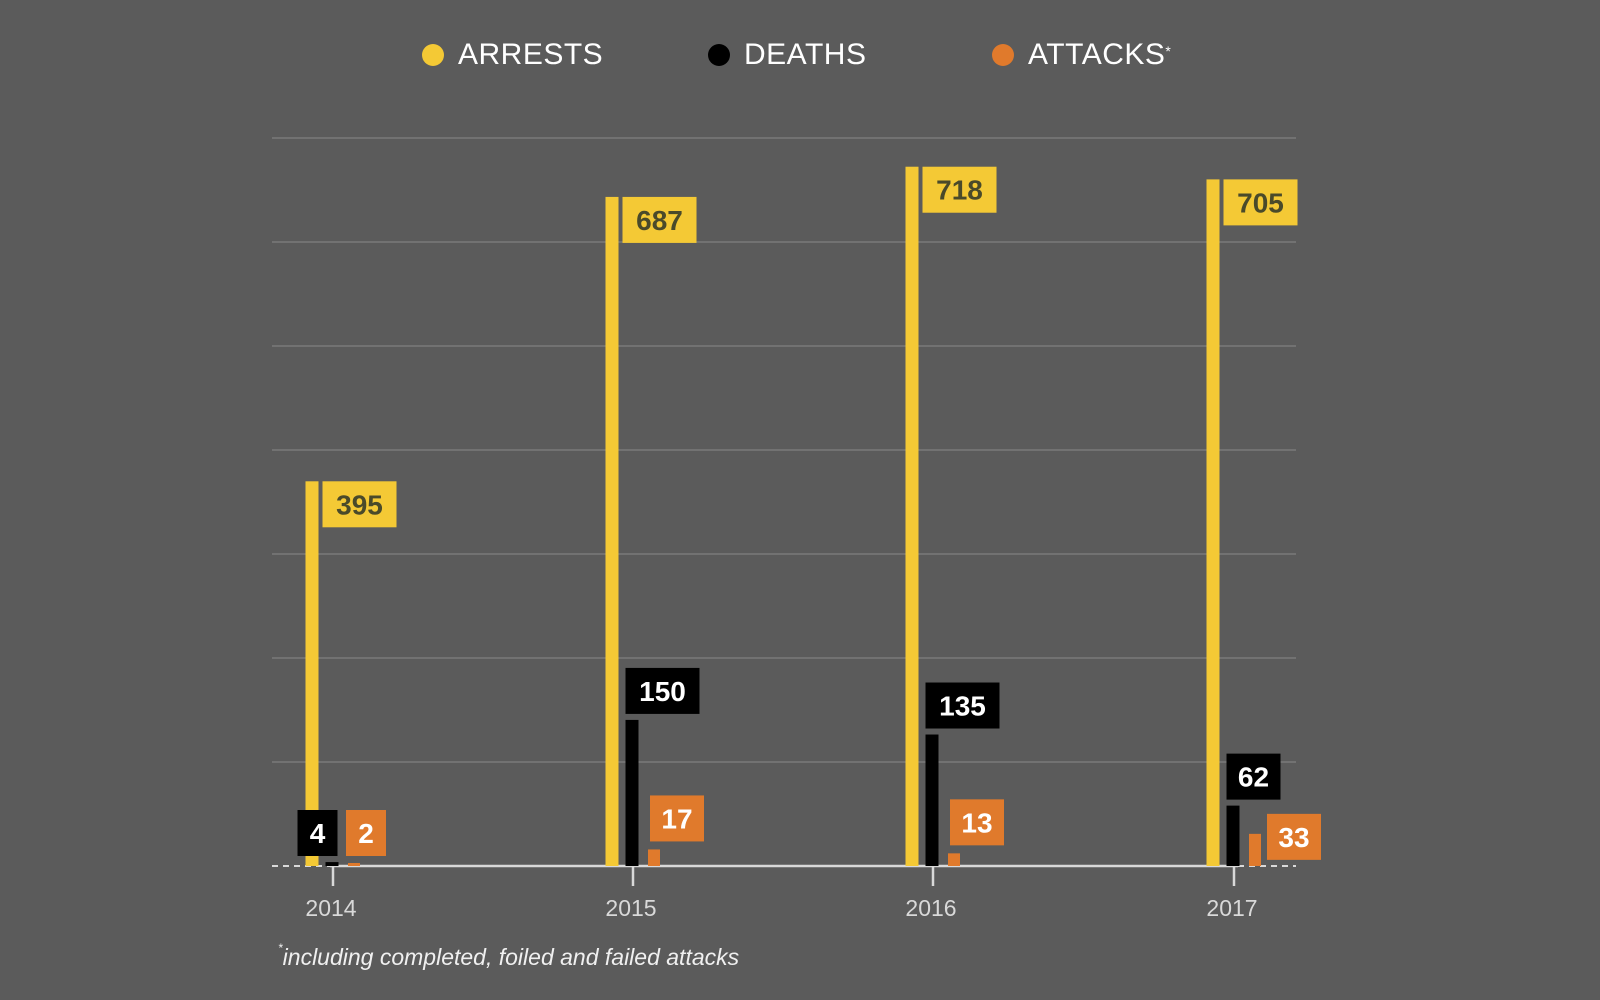 The width and height of the screenshot is (1600, 1000). I want to click on value-label-deaths: 135, so click(962, 706).